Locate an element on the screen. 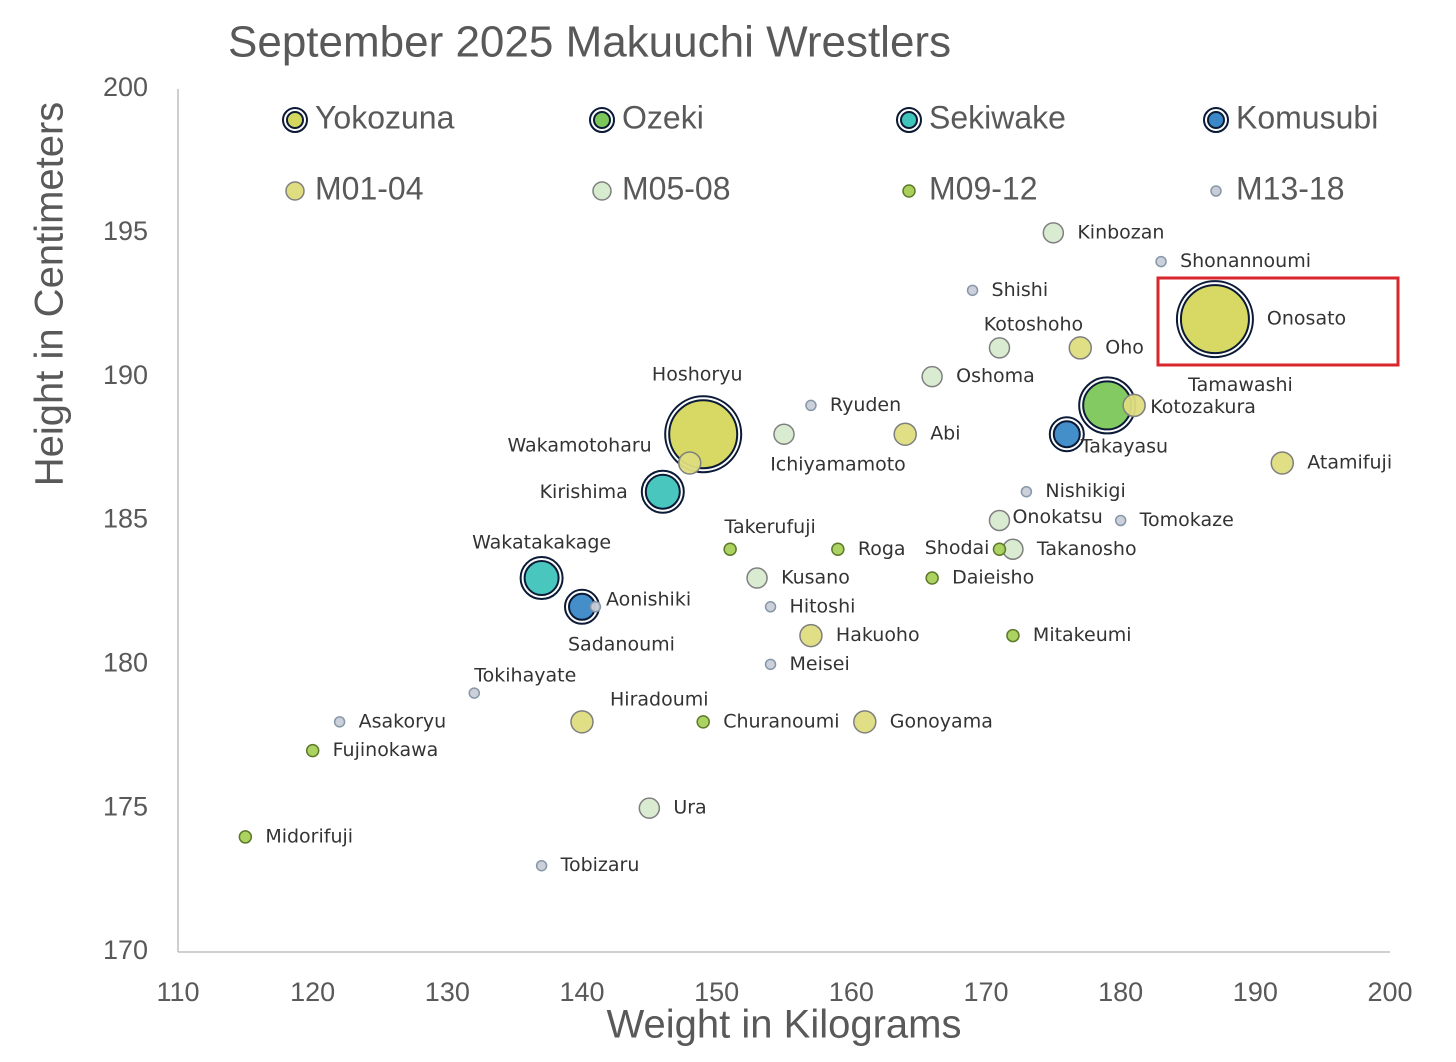 This screenshot has height=1062, width=1456. x-tick-label: 150 is located at coordinates (716, 992).